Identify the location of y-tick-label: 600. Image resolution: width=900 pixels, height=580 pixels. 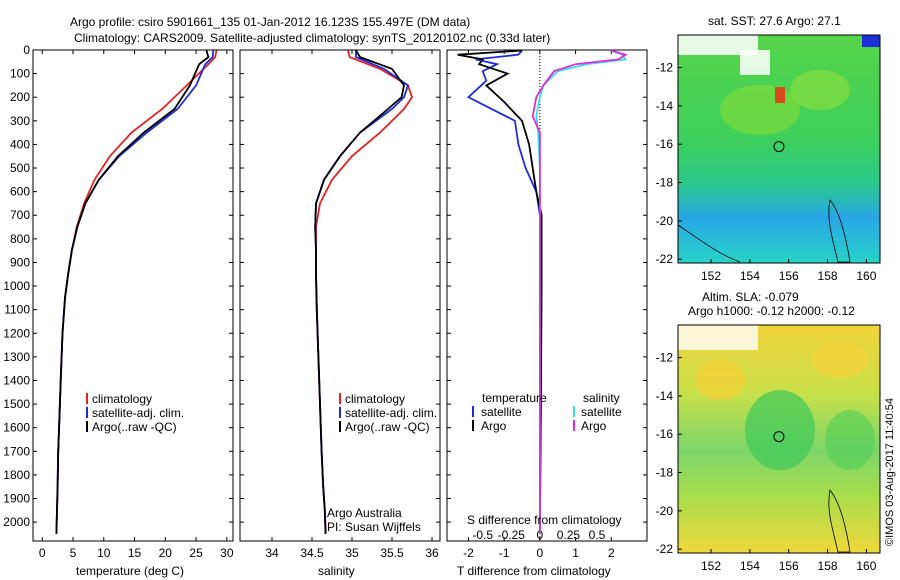
(20, 192).